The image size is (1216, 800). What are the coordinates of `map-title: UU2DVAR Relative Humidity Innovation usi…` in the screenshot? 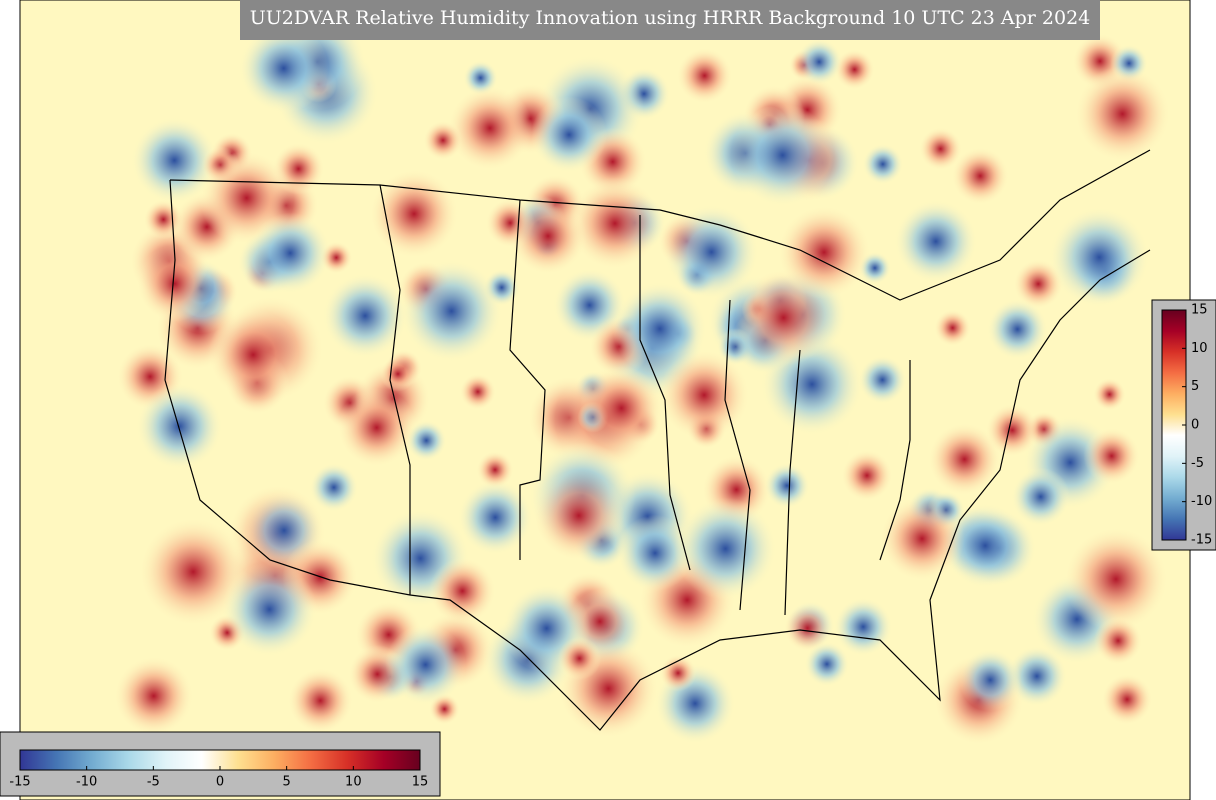 It's located at (670, 18).